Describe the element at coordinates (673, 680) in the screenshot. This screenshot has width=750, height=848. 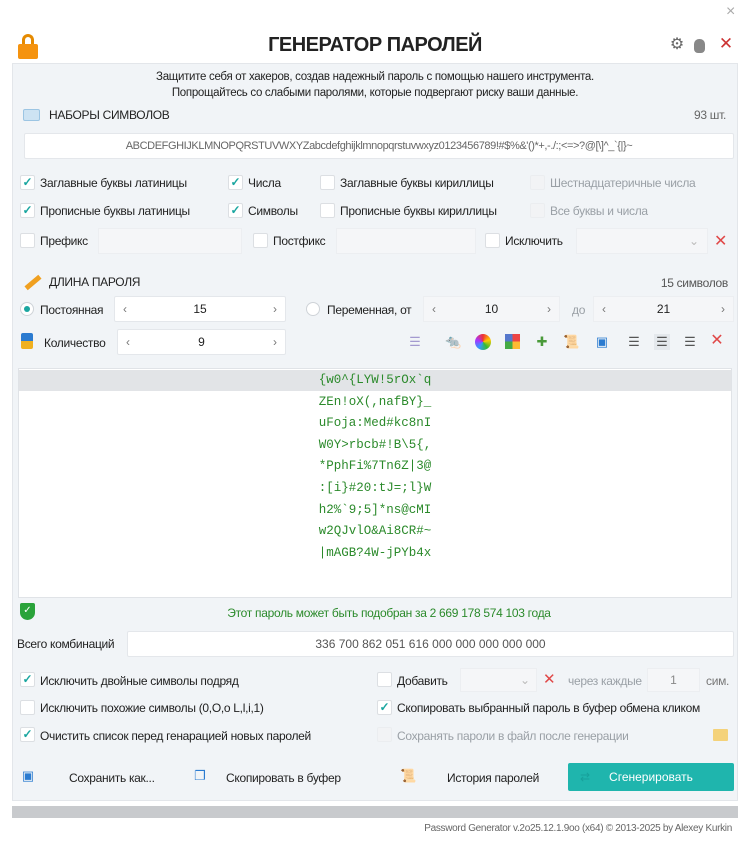
I see `every-input: 1` at that location.